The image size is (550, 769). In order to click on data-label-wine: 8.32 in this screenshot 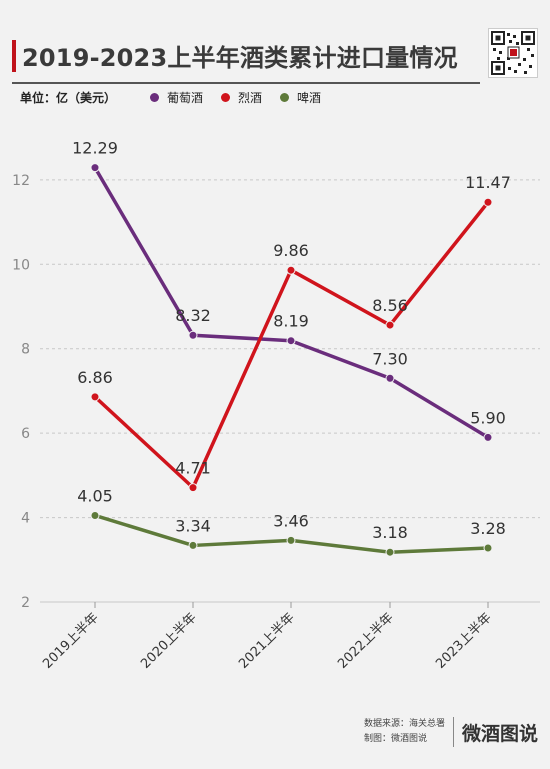, I will do `click(193, 315)`.